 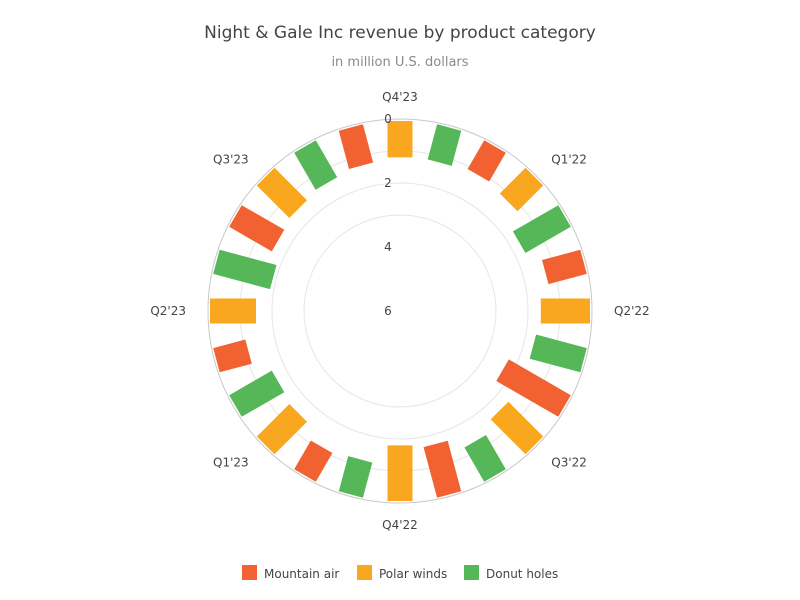 What do you see at coordinates (632, 311) in the screenshot?
I see `quarter-label: Q2'22` at bounding box center [632, 311].